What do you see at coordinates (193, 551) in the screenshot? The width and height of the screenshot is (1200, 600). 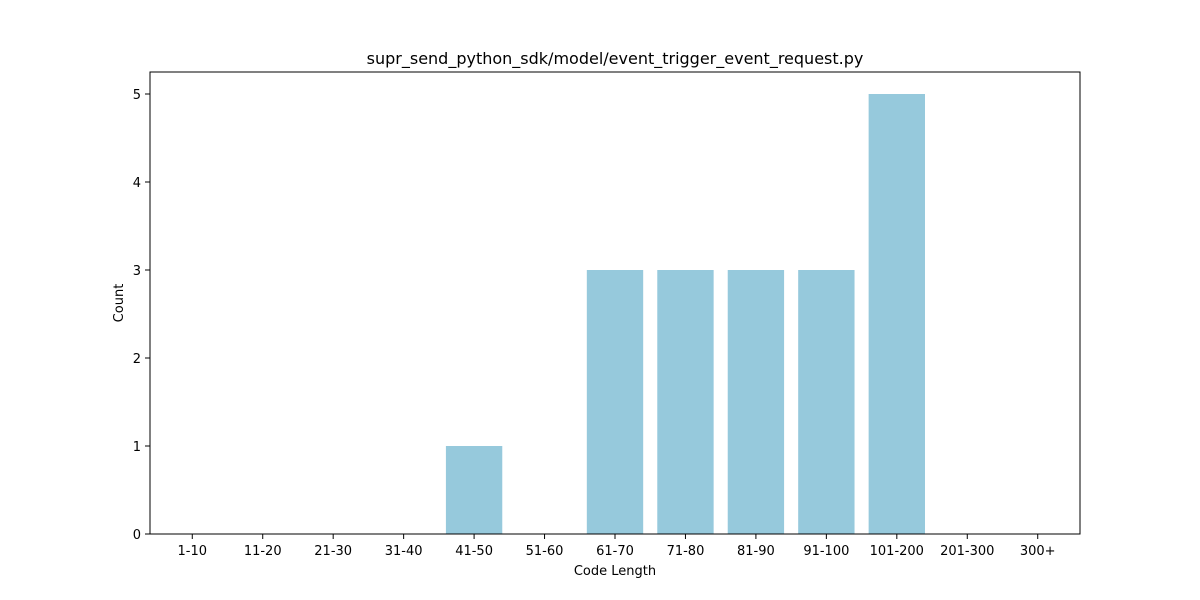 I see `x-tick-label: 1-10` at bounding box center [193, 551].